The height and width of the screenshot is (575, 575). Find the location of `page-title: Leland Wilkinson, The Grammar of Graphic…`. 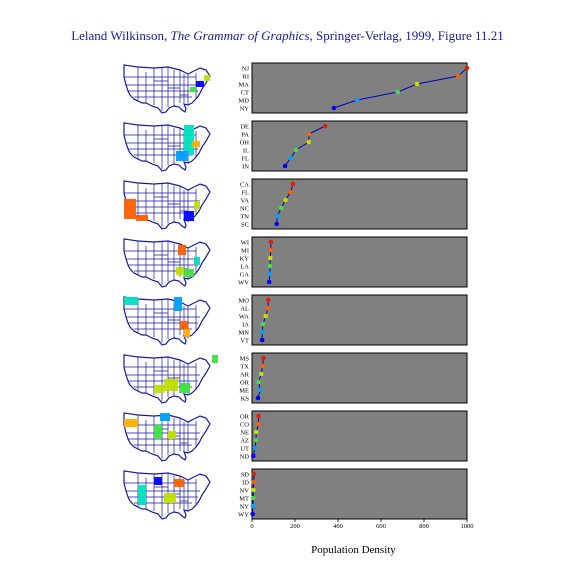

page-title: Leland Wilkinson, The Grammar of Graphic… is located at coordinates (287, 36).